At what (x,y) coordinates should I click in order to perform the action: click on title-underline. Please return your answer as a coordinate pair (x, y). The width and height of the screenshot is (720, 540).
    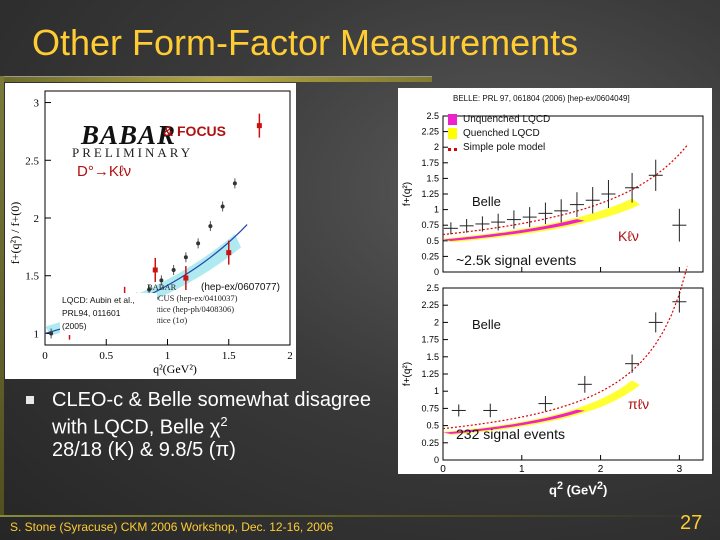
    Looking at the image, I should click on (216, 79).